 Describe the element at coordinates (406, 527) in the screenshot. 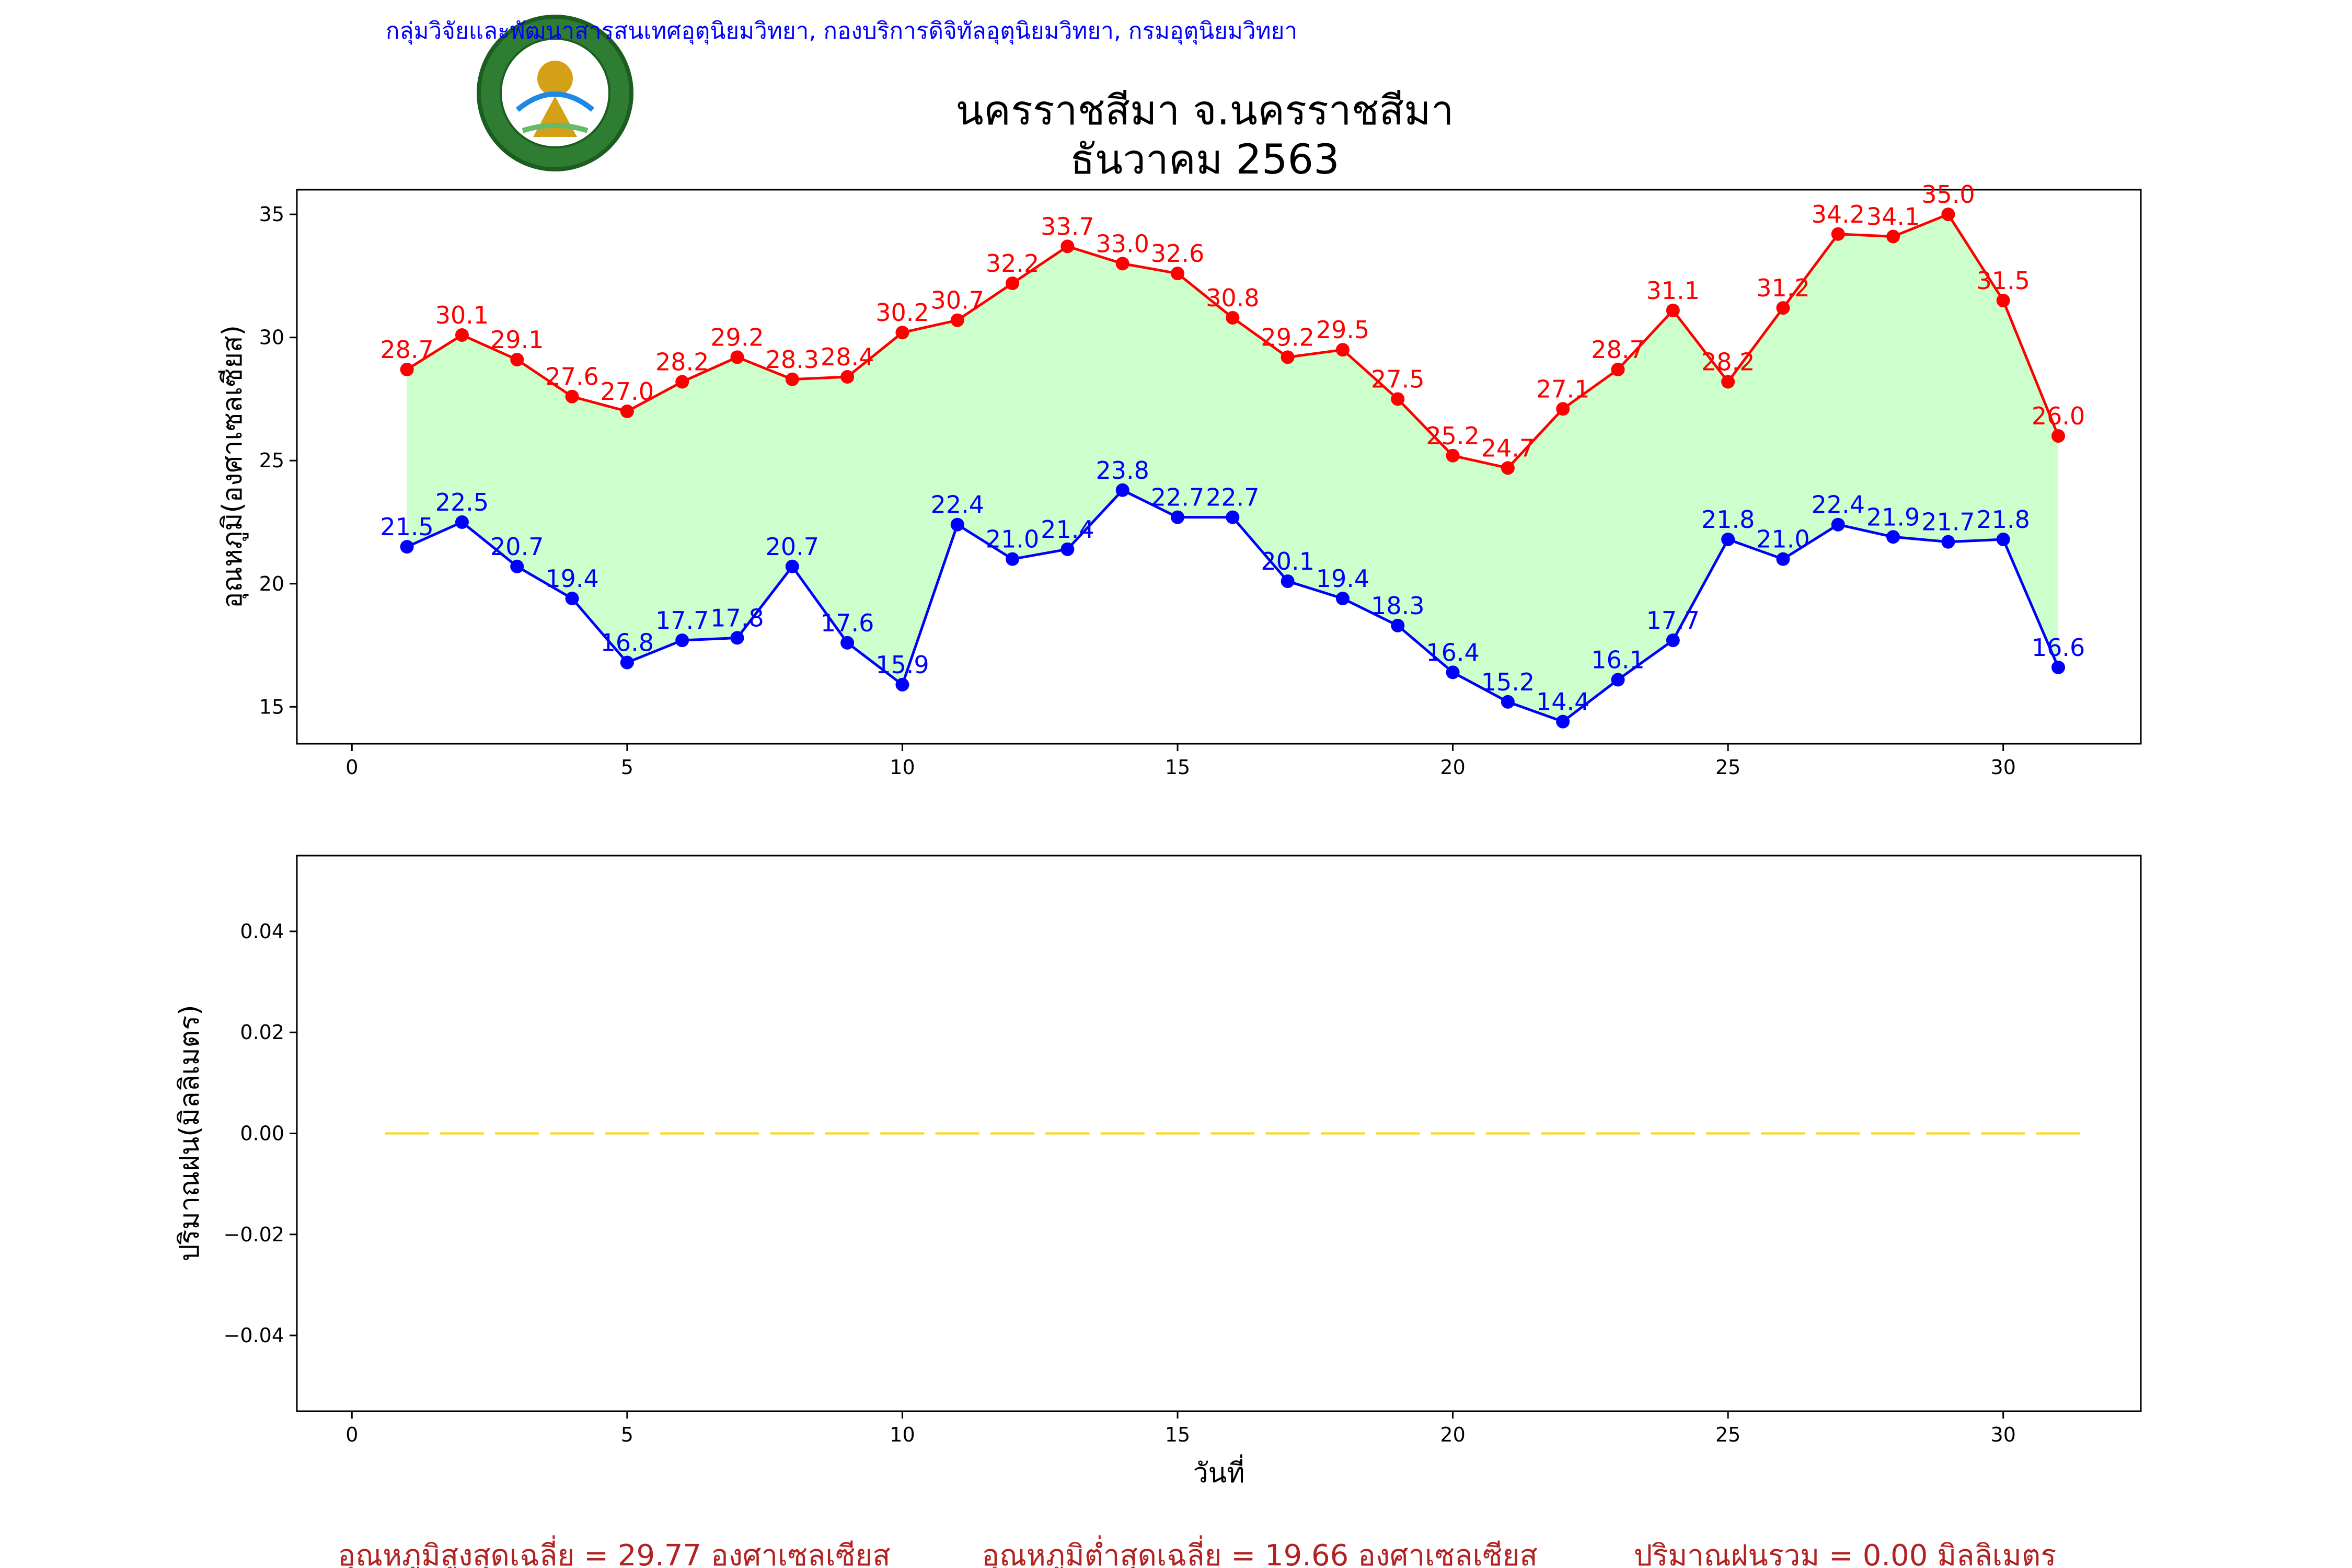

I see `min-temperature-label: 21.5` at that location.